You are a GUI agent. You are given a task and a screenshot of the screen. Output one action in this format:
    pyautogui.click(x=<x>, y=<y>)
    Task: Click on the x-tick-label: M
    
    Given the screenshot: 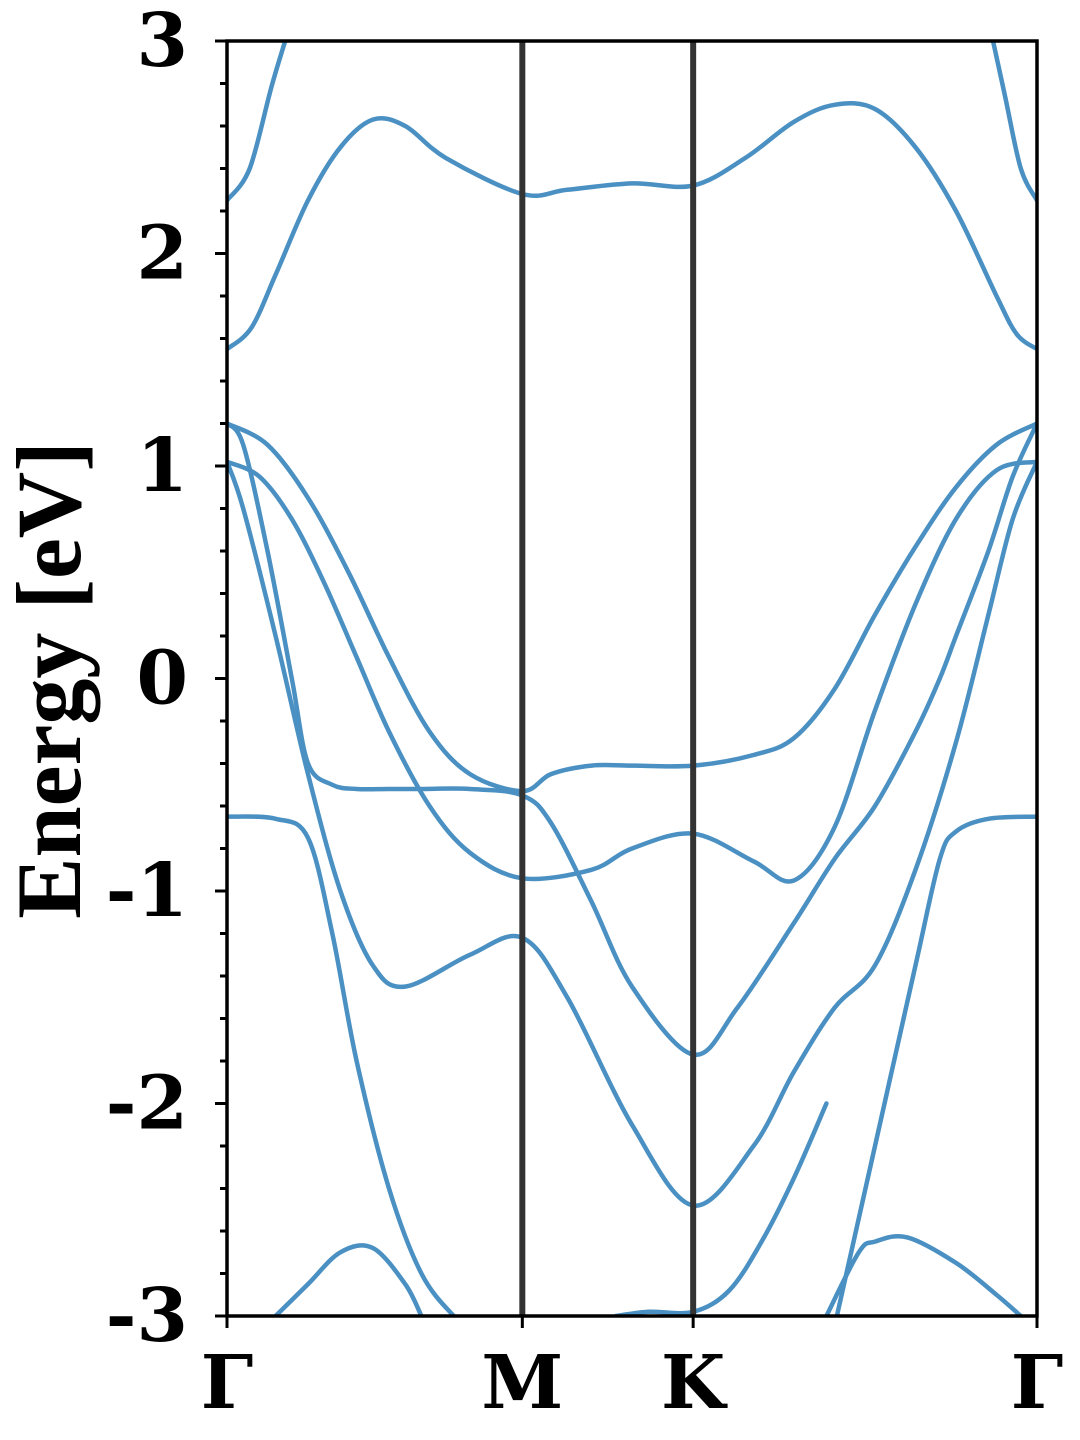 What is the action you would take?
    pyautogui.click(x=522, y=1383)
    